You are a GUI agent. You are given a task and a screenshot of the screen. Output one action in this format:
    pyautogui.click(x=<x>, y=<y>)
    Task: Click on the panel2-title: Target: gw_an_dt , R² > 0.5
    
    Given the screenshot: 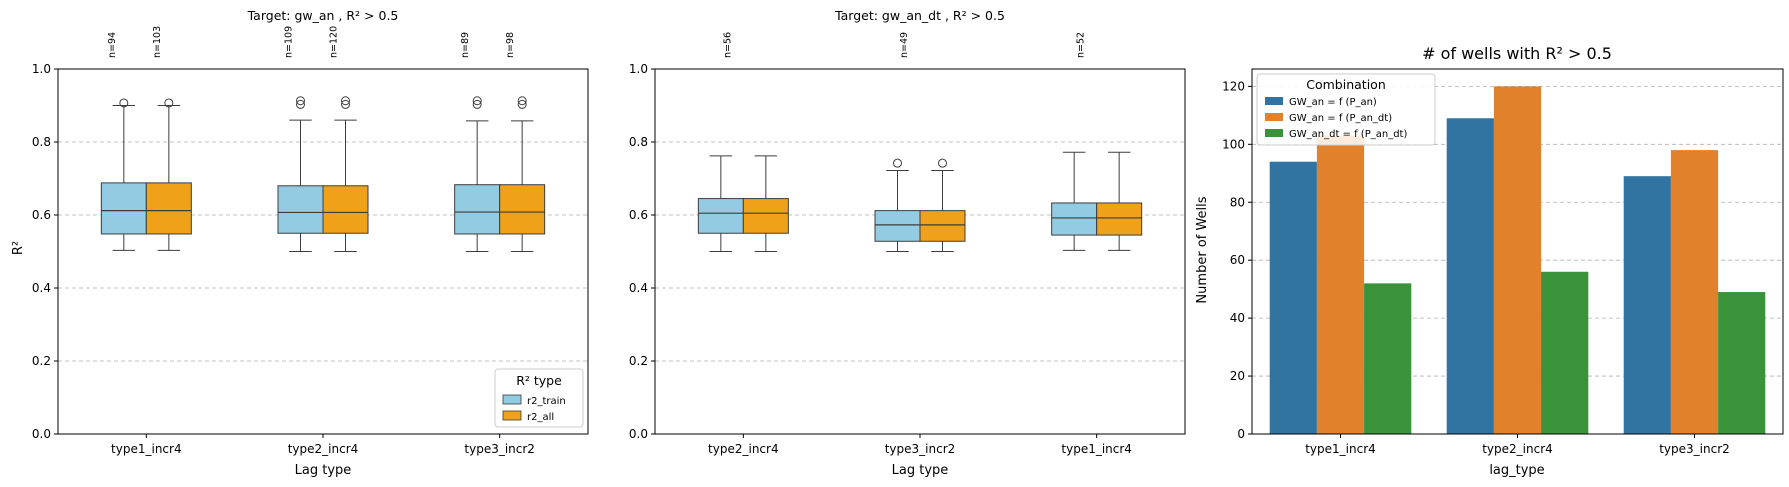 What is the action you would take?
    pyautogui.click(x=919, y=15)
    